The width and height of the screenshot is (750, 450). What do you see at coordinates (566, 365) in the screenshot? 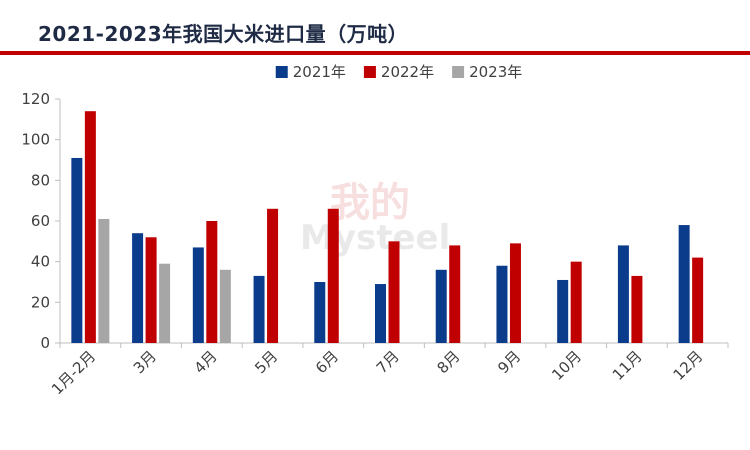
I see `x-tick-label: 10月` at bounding box center [566, 365].